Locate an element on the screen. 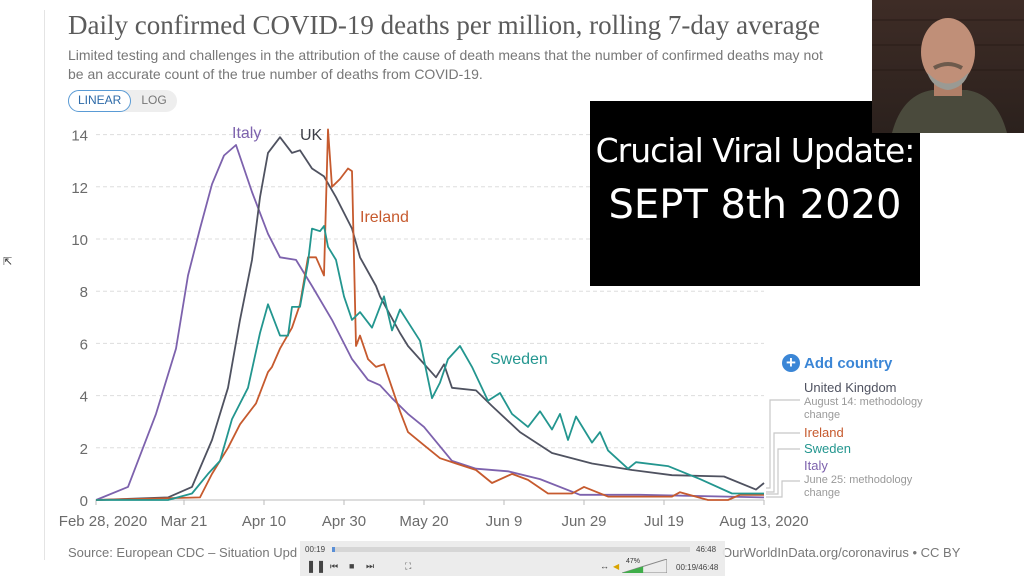 The width and height of the screenshot is (1024, 576). seek-bar is located at coordinates (511, 549).